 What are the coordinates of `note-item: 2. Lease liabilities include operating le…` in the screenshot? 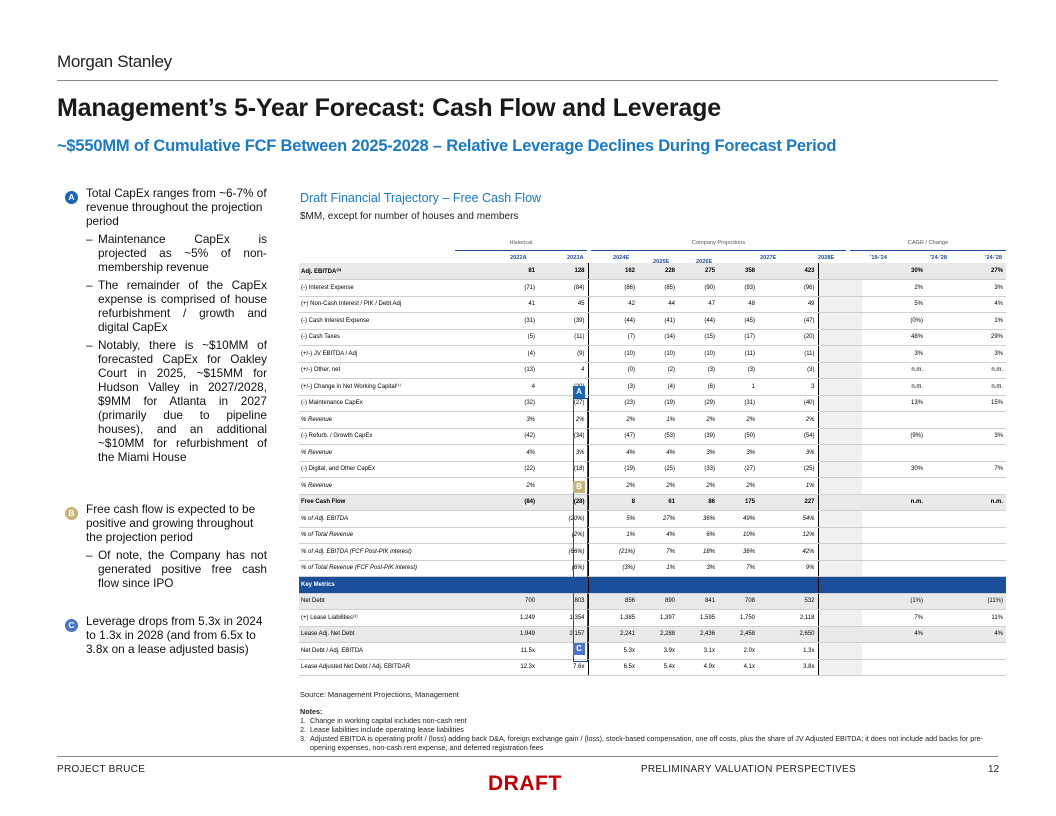 It's located at (382, 729).